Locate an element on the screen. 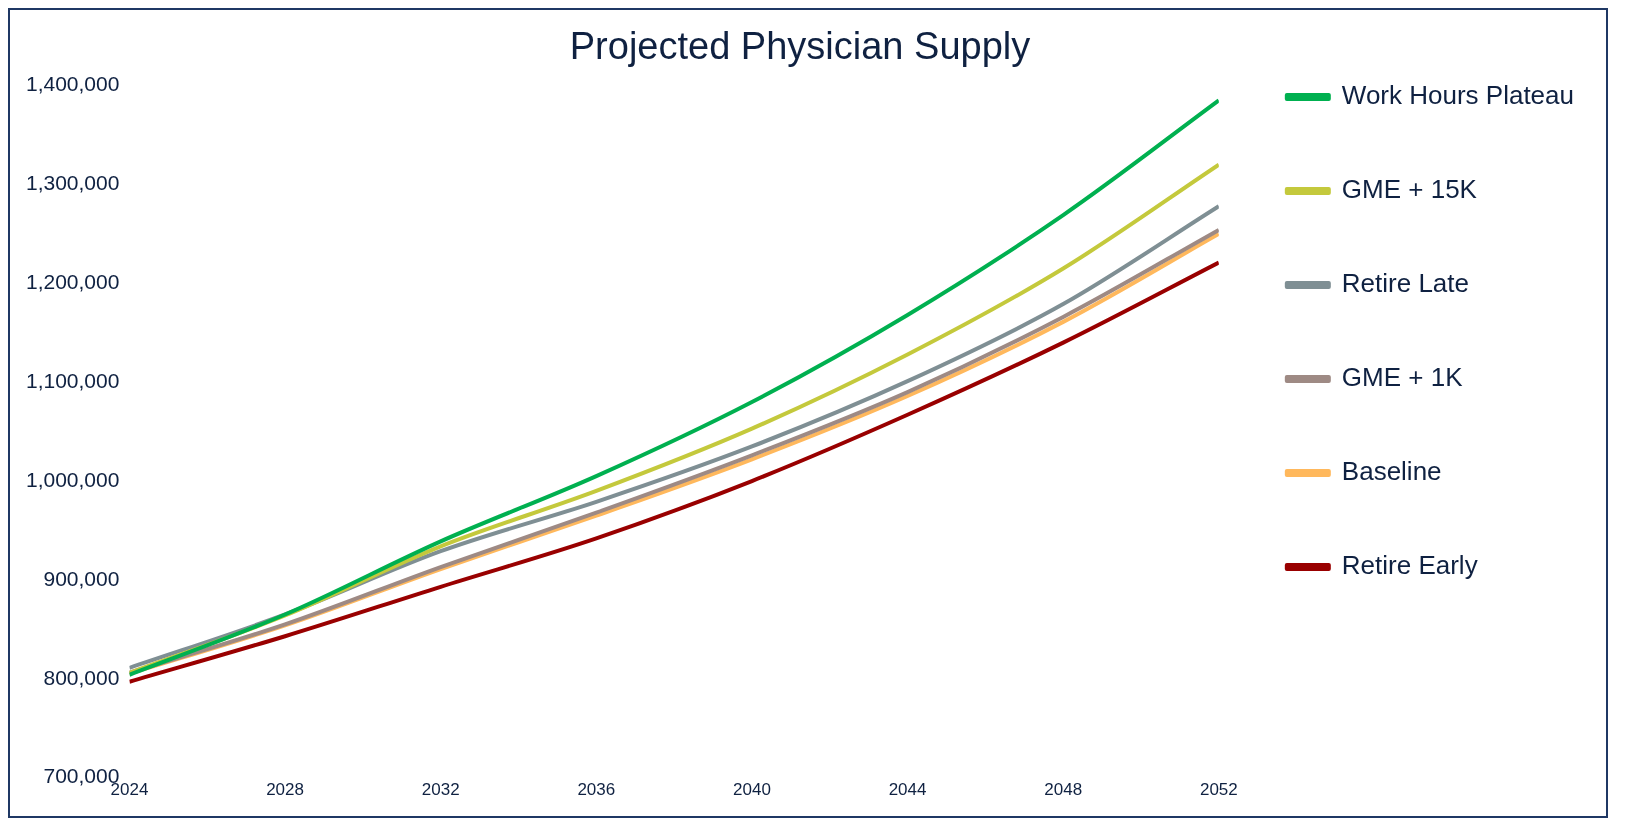 The width and height of the screenshot is (1625, 831). x-tick-label: 2036 is located at coordinates (596, 790).